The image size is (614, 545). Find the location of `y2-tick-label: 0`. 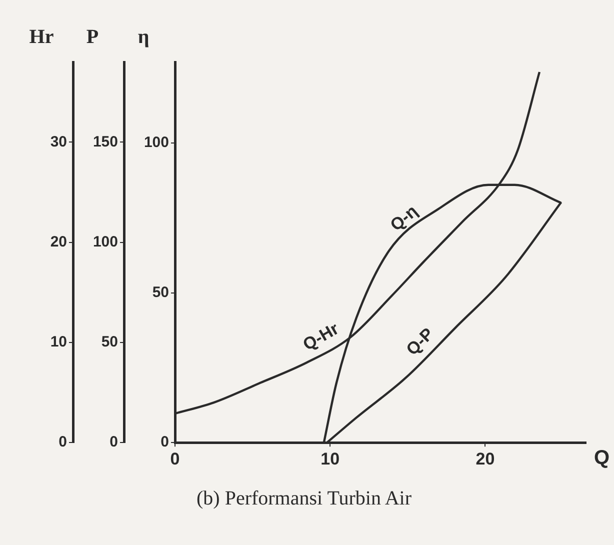

y2-tick-label: 0 is located at coordinates (114, 442).